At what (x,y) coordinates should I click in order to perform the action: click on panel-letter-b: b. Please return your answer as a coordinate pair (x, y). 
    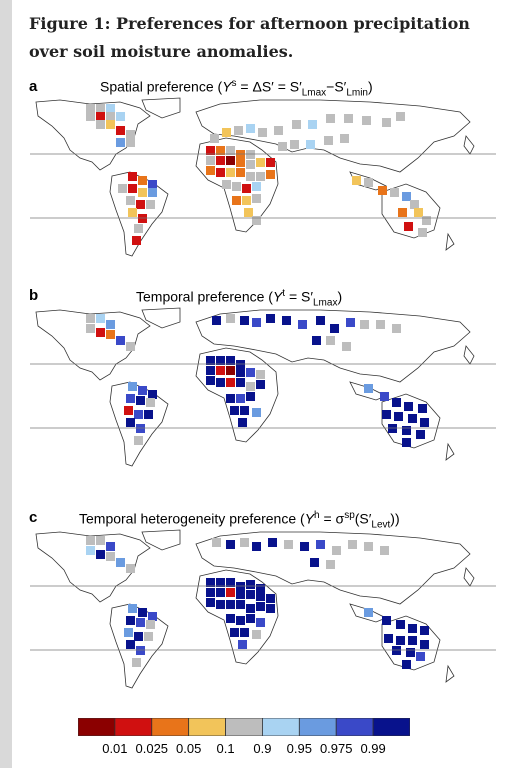
    Looking at the image, I should click on (34, 295).